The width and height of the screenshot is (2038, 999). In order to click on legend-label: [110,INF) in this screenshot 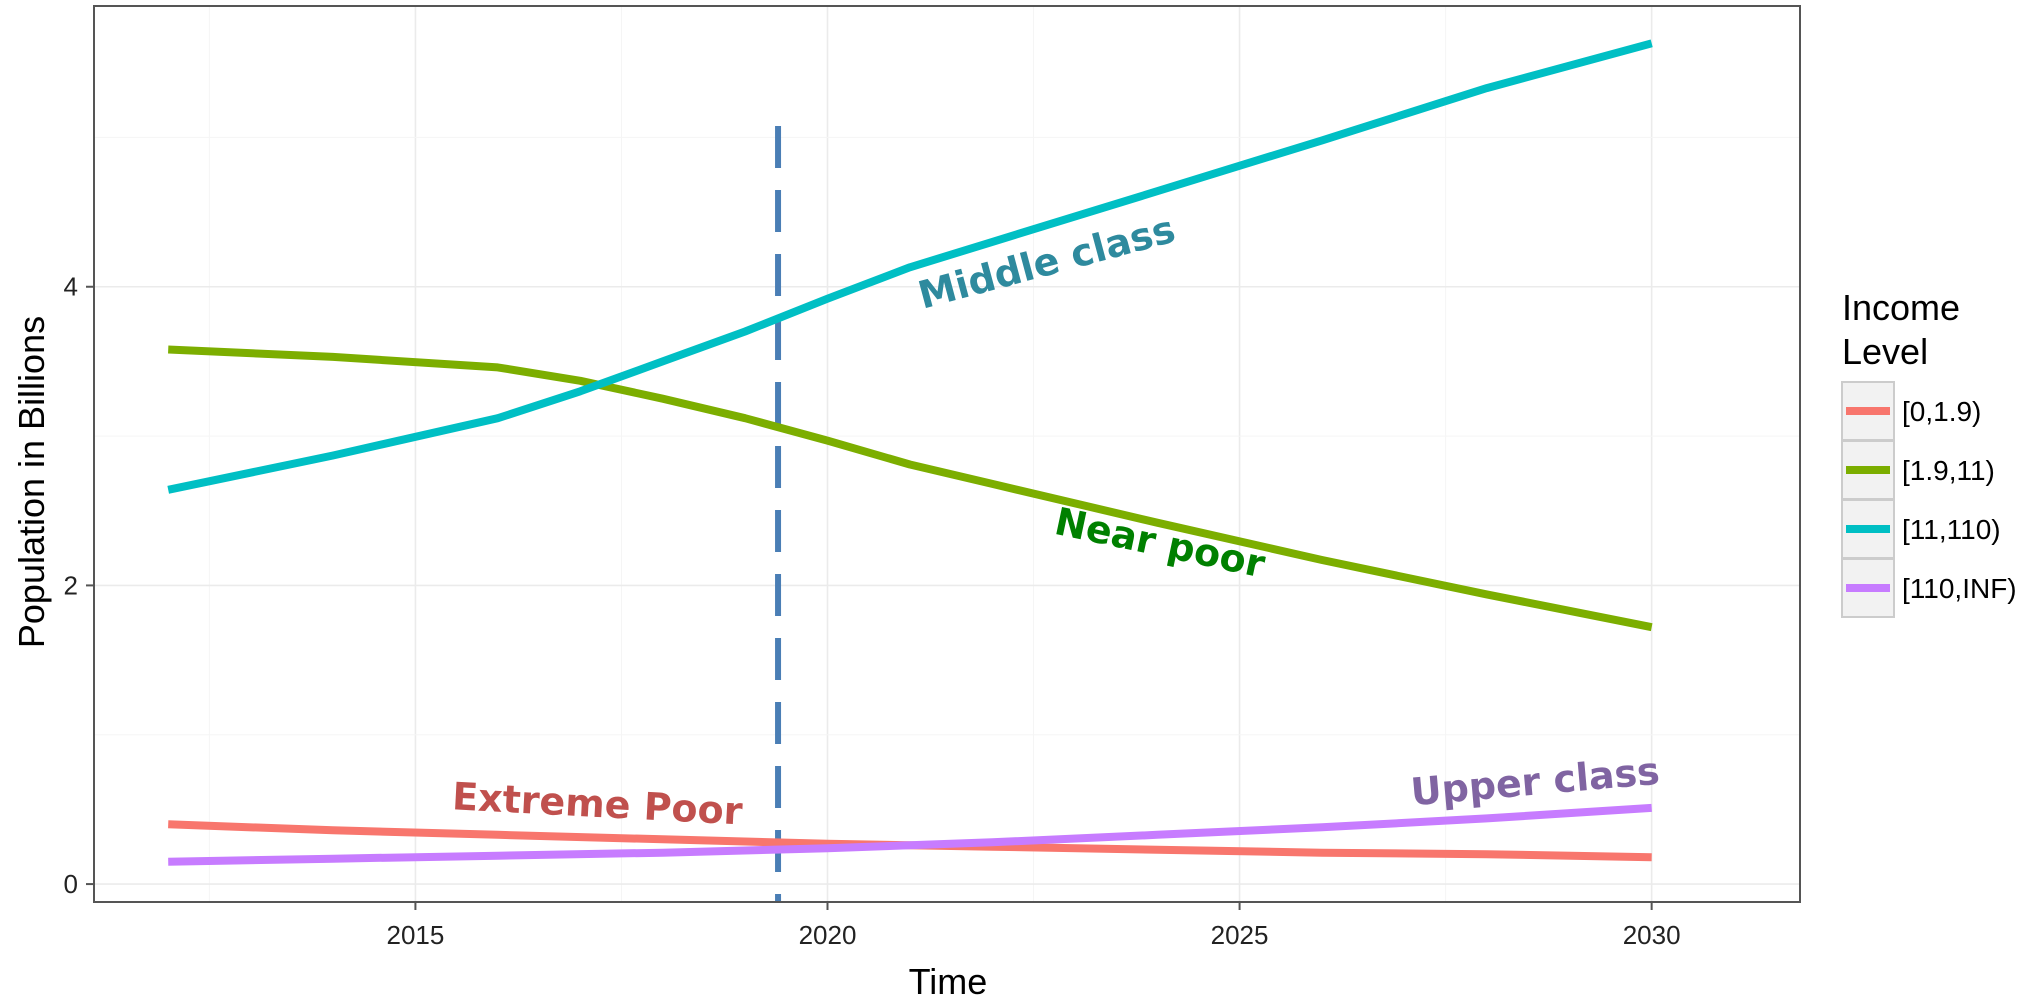, I will do `click(1959, 588)`.